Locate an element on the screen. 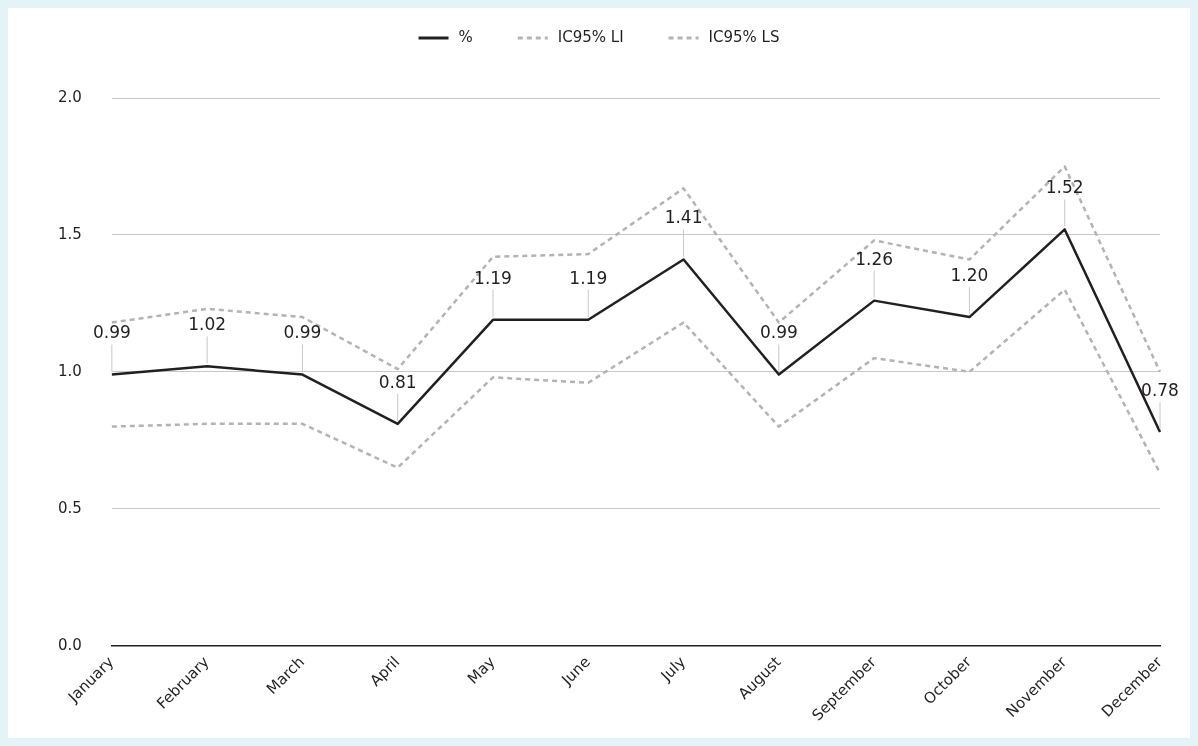  y-tick-label: 2.0 is located at coordinates (70, 96).